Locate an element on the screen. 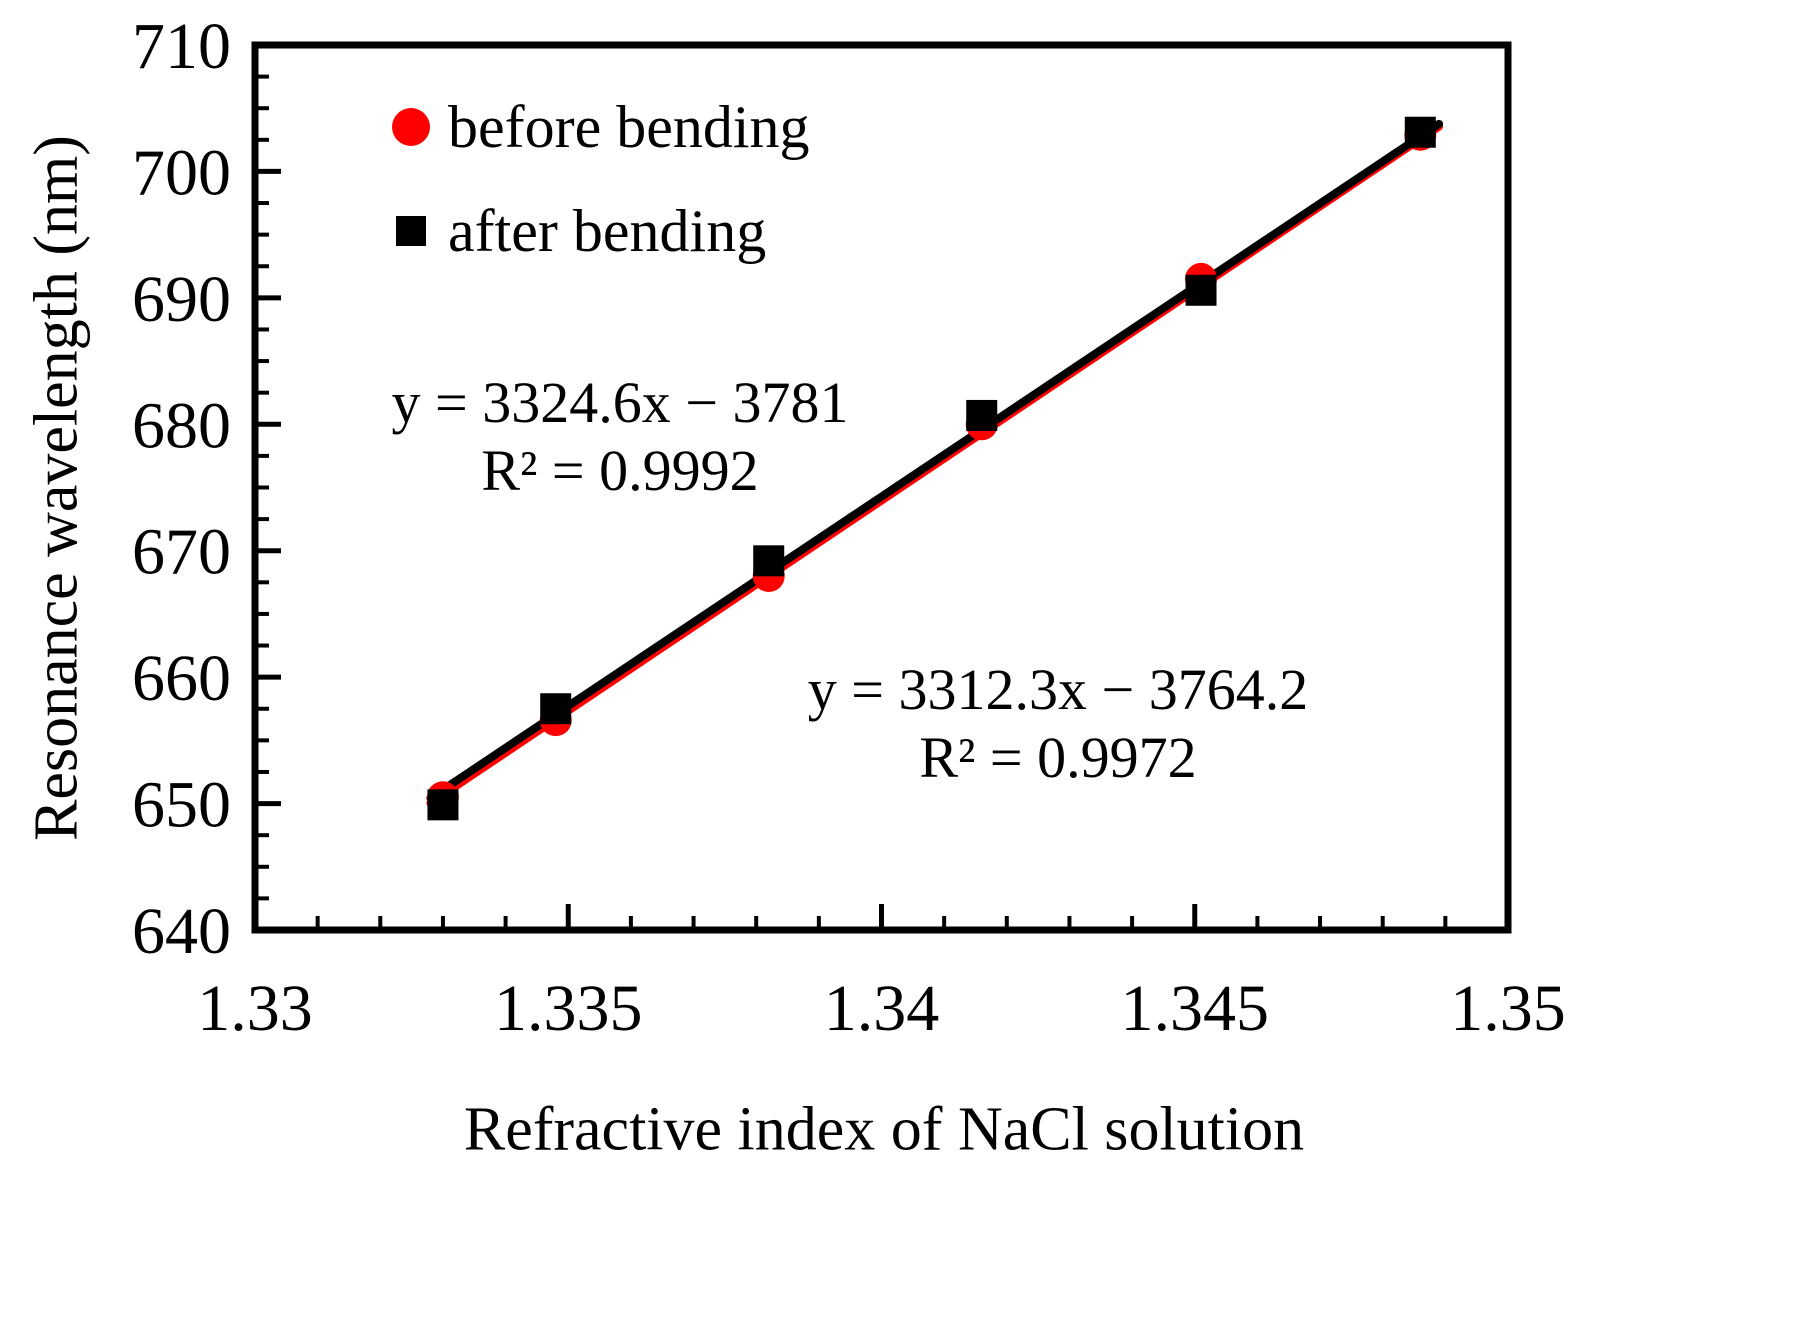 The width and height of the screenshot is (1813, 1342). y-tick-label: 670 is located at coordinates (181, 552).